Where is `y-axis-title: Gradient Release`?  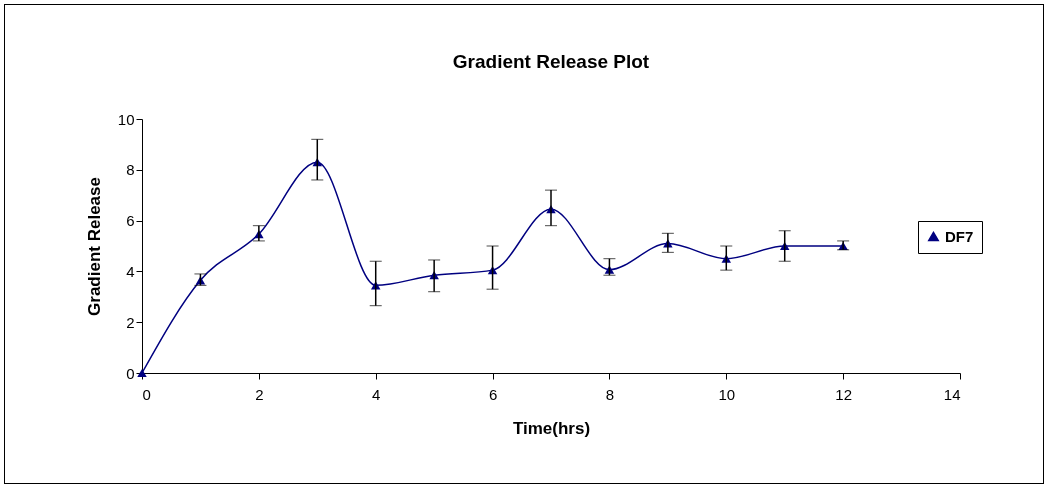 y-axis-title: Gradient Release is located at coordinates (94, 246).